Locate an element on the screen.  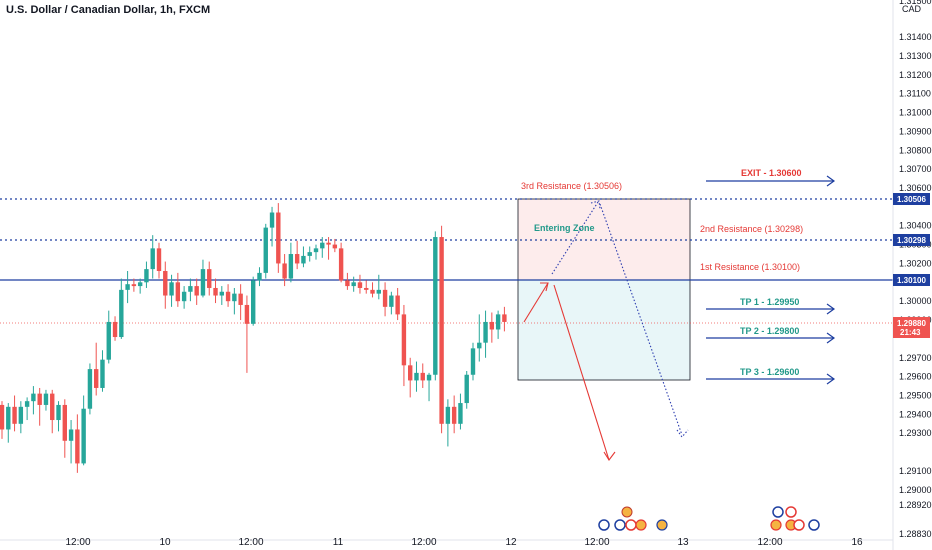
tp3-label: TP 3 - 1.29600 is located at coordinates (769, 372).